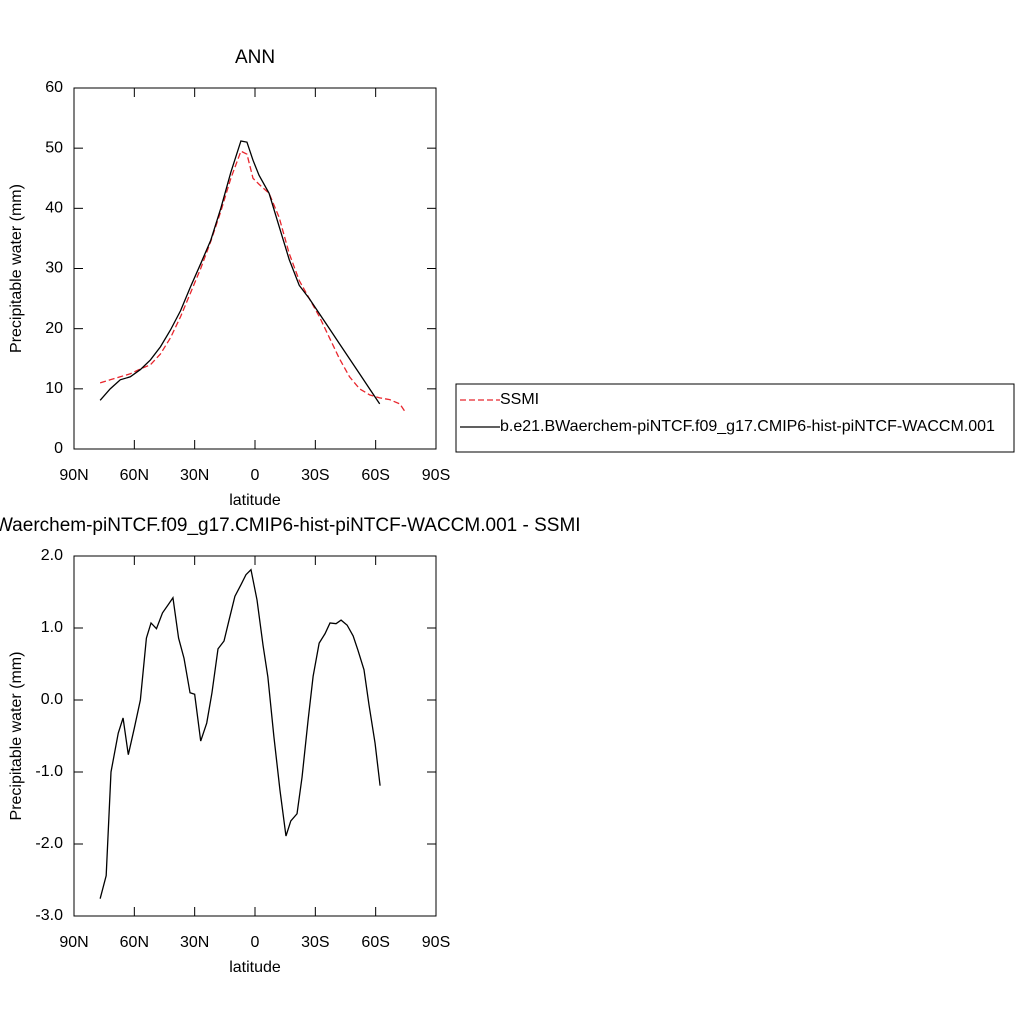  Describe the element at coordinates (519, 399) in the screenshot. I see `legend-label: SSMI` at that location.